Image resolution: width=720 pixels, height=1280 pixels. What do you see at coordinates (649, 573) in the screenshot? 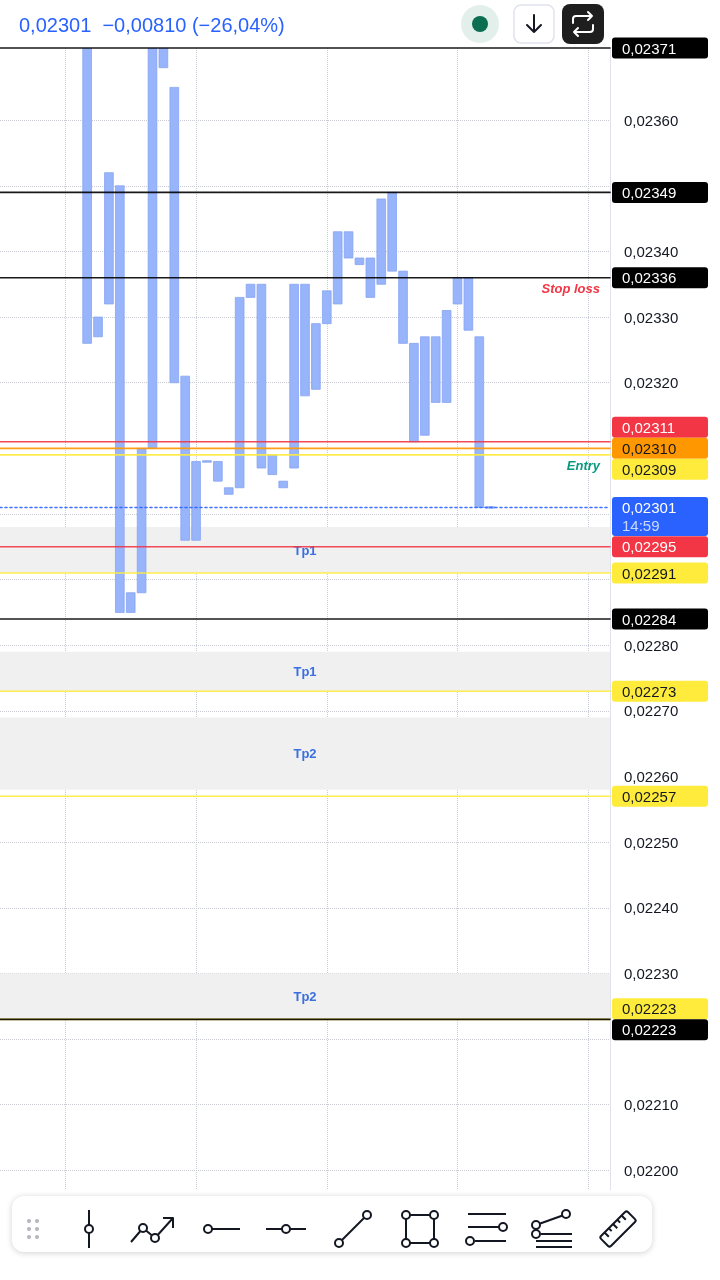
I see `ref-line-label: 0,02291` at bounding box center [649, 573].